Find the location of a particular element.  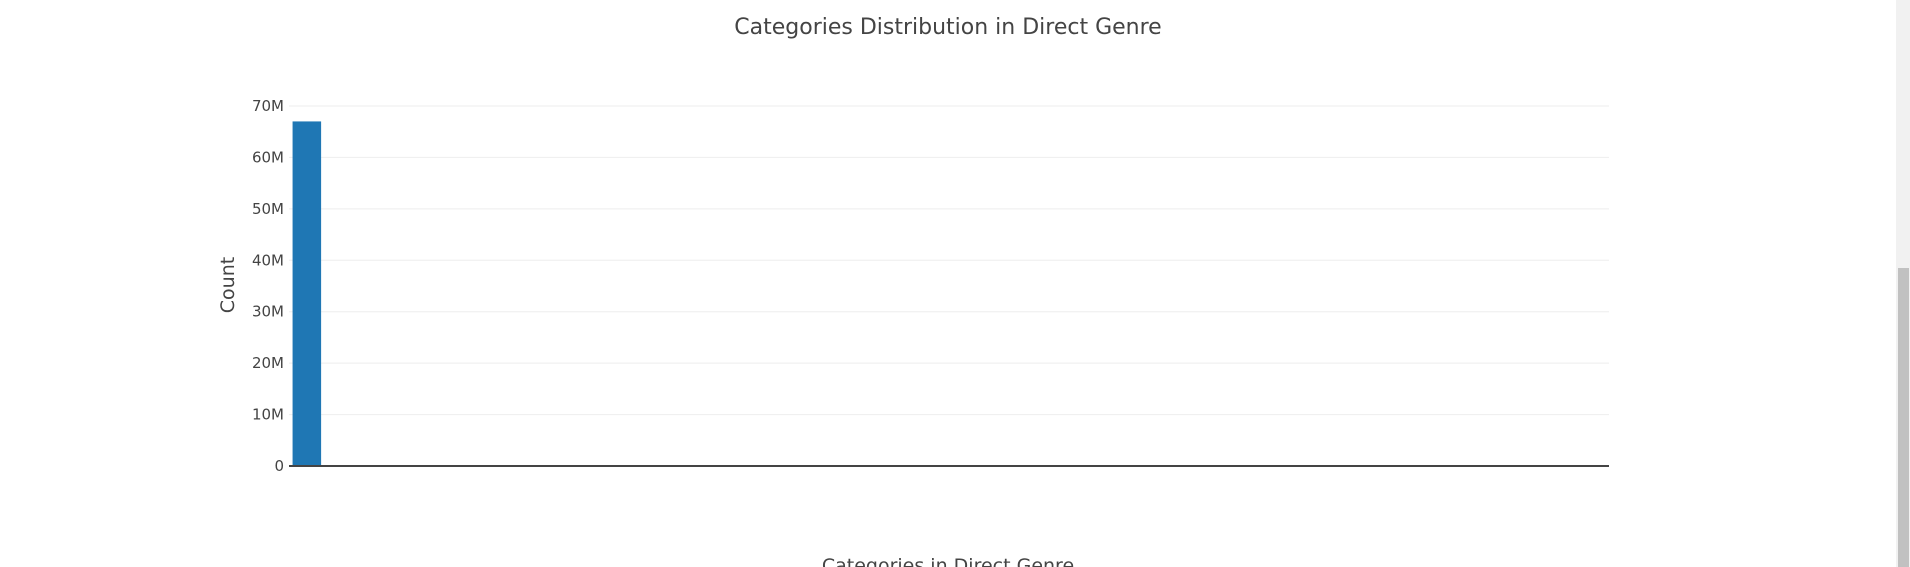

x-tick-label: aid_centers is located at coordinates (1305, 521).